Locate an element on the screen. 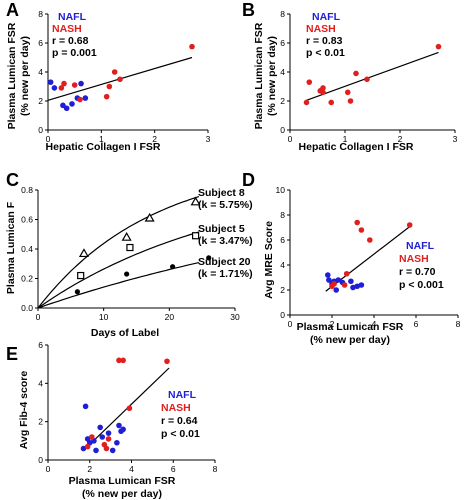 The image size is (470, 500). curve-k-subject-5: (k = 3.47%) is located at coordinates (225, 241).